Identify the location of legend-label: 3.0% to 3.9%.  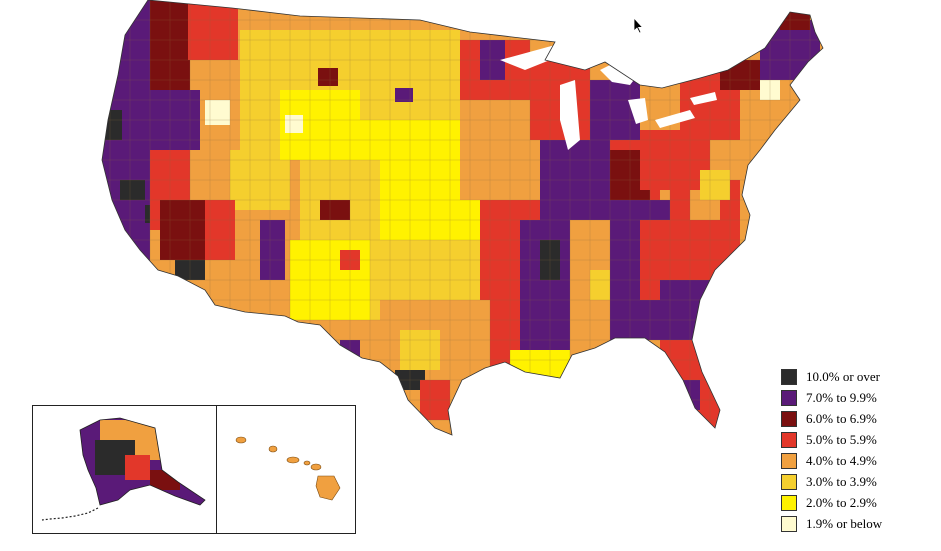
(841, 481).